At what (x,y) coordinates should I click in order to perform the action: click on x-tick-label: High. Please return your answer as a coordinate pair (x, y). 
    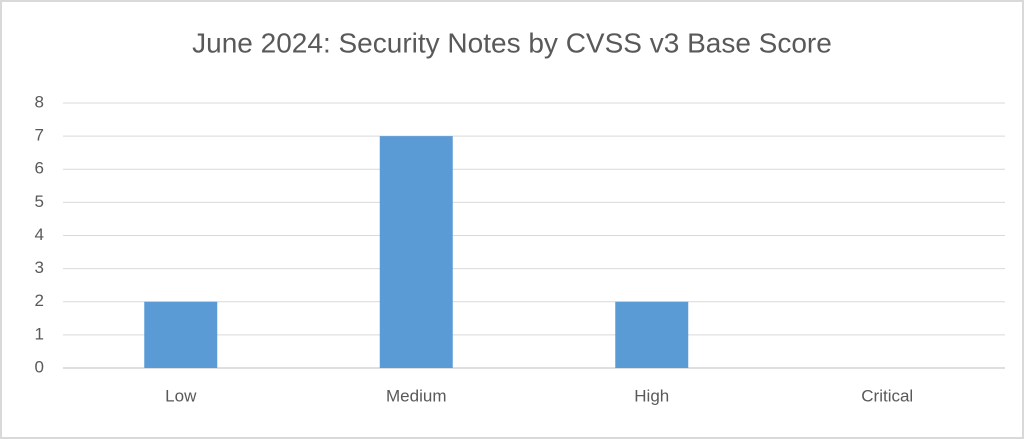
    Looking at the image, I should click on (651, 395).